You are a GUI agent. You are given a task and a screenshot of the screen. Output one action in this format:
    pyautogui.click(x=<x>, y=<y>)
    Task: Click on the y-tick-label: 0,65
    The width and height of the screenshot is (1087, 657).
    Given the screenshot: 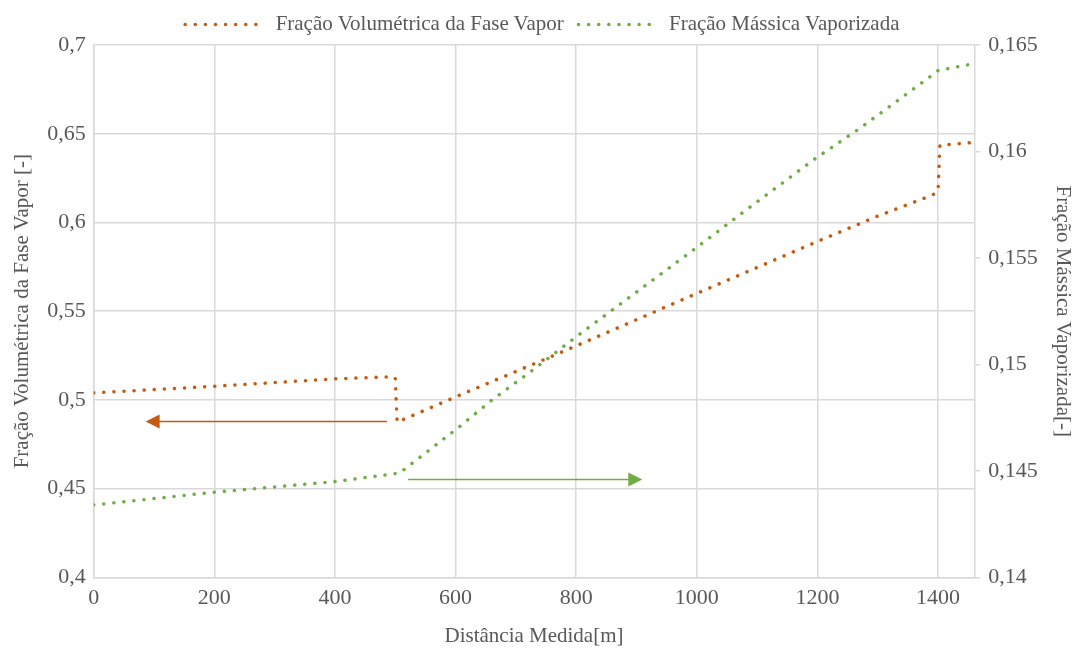 What is the action you would take?
    pyautogui.click(x=66, y=132)
    